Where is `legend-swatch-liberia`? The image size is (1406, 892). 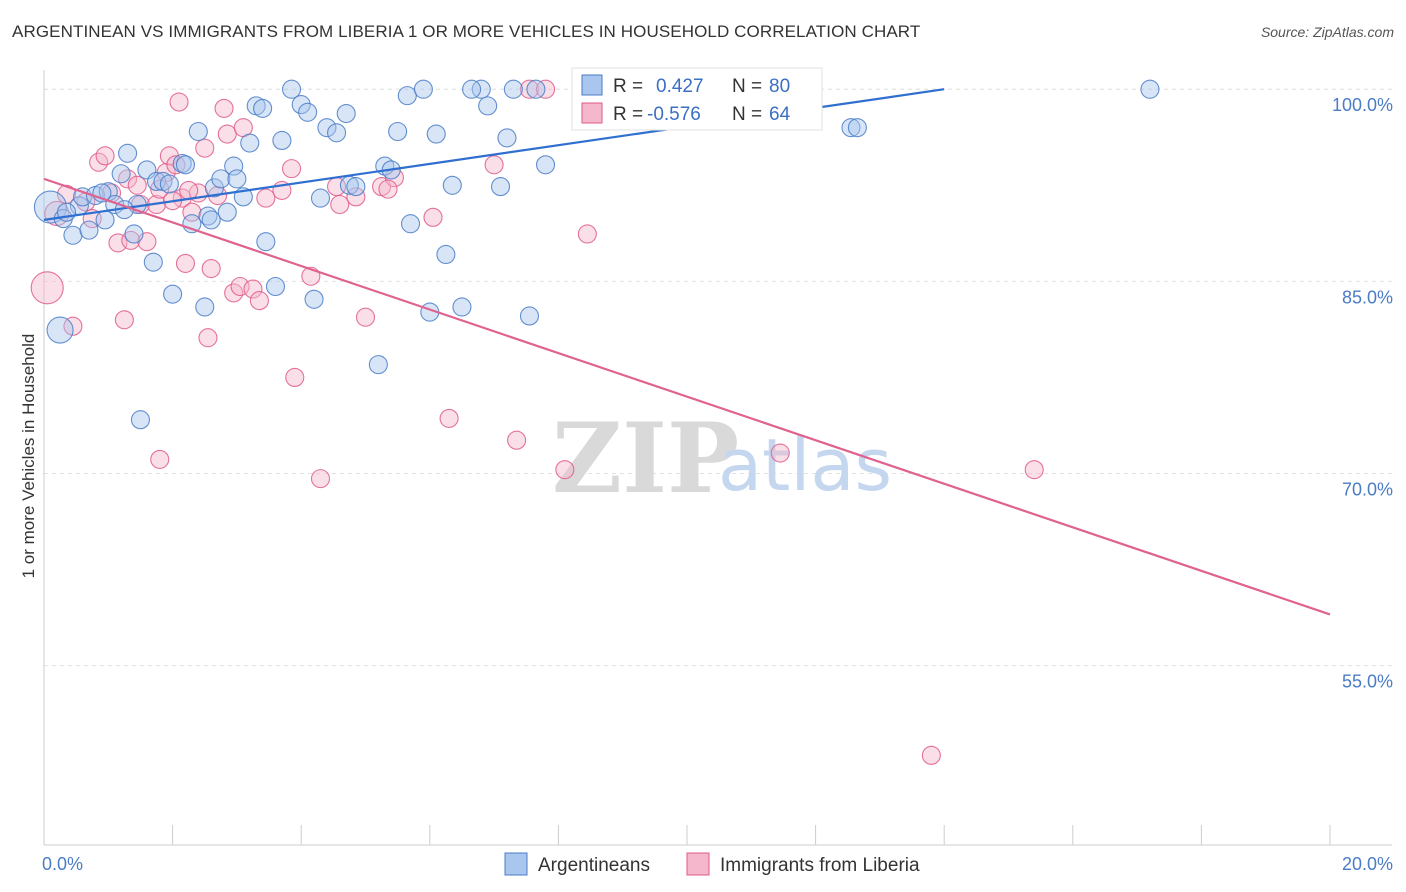
legend-swatch-liberia is located at coordinates (698, 864).